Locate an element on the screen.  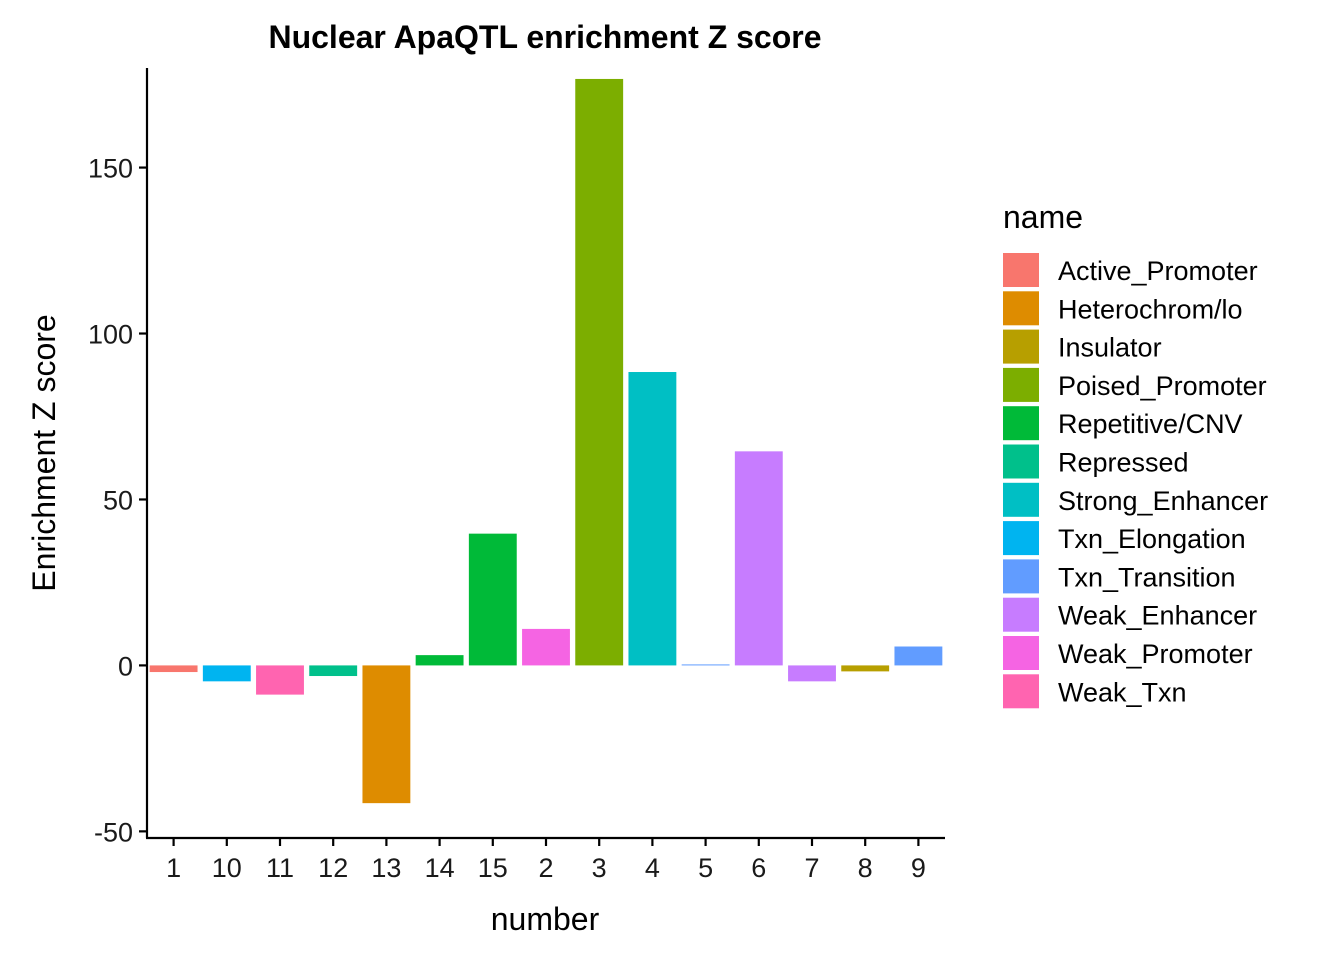
legend-label-txn-transition: Txn_Transition is located at coordinates (1147, 577).